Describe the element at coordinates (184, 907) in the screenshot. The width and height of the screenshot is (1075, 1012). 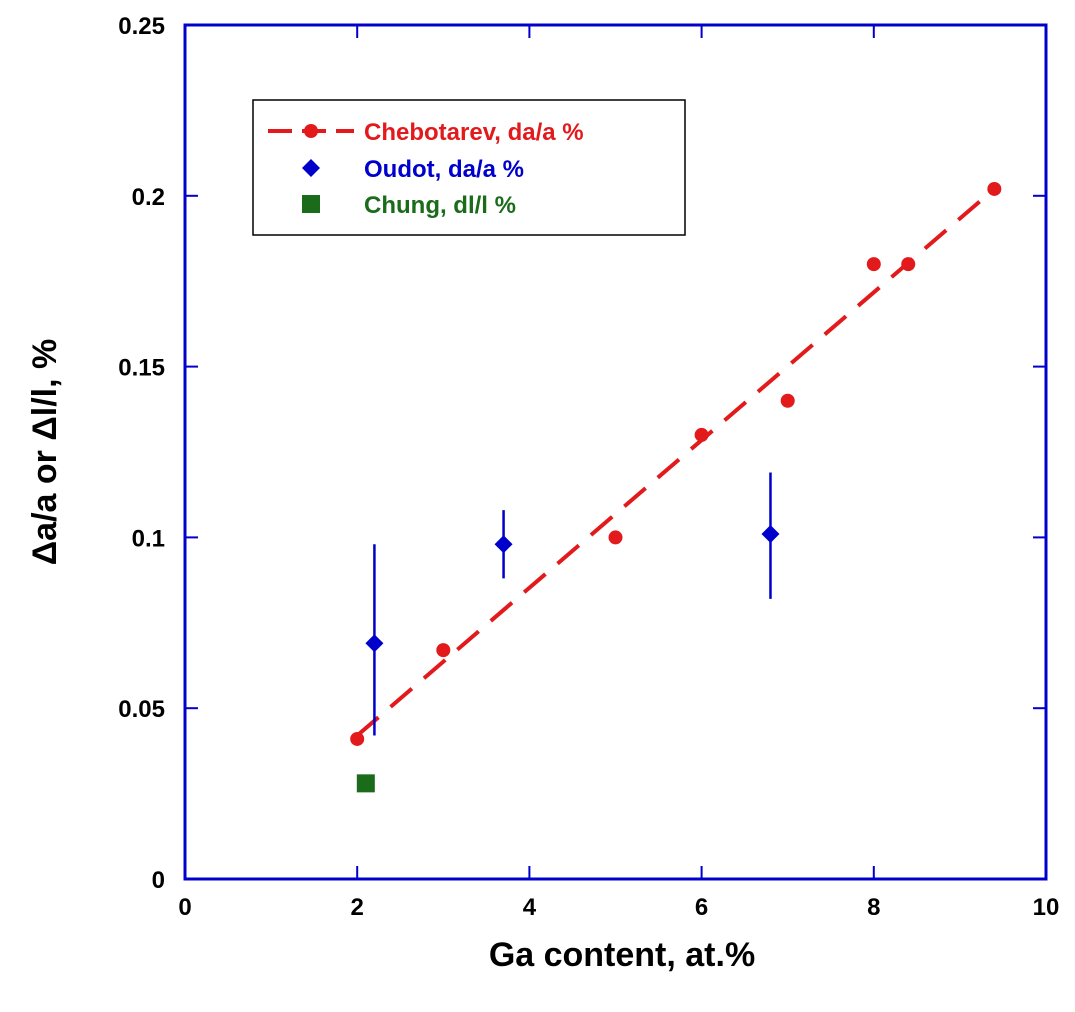
I see `x-tick-label: 0` at that location.